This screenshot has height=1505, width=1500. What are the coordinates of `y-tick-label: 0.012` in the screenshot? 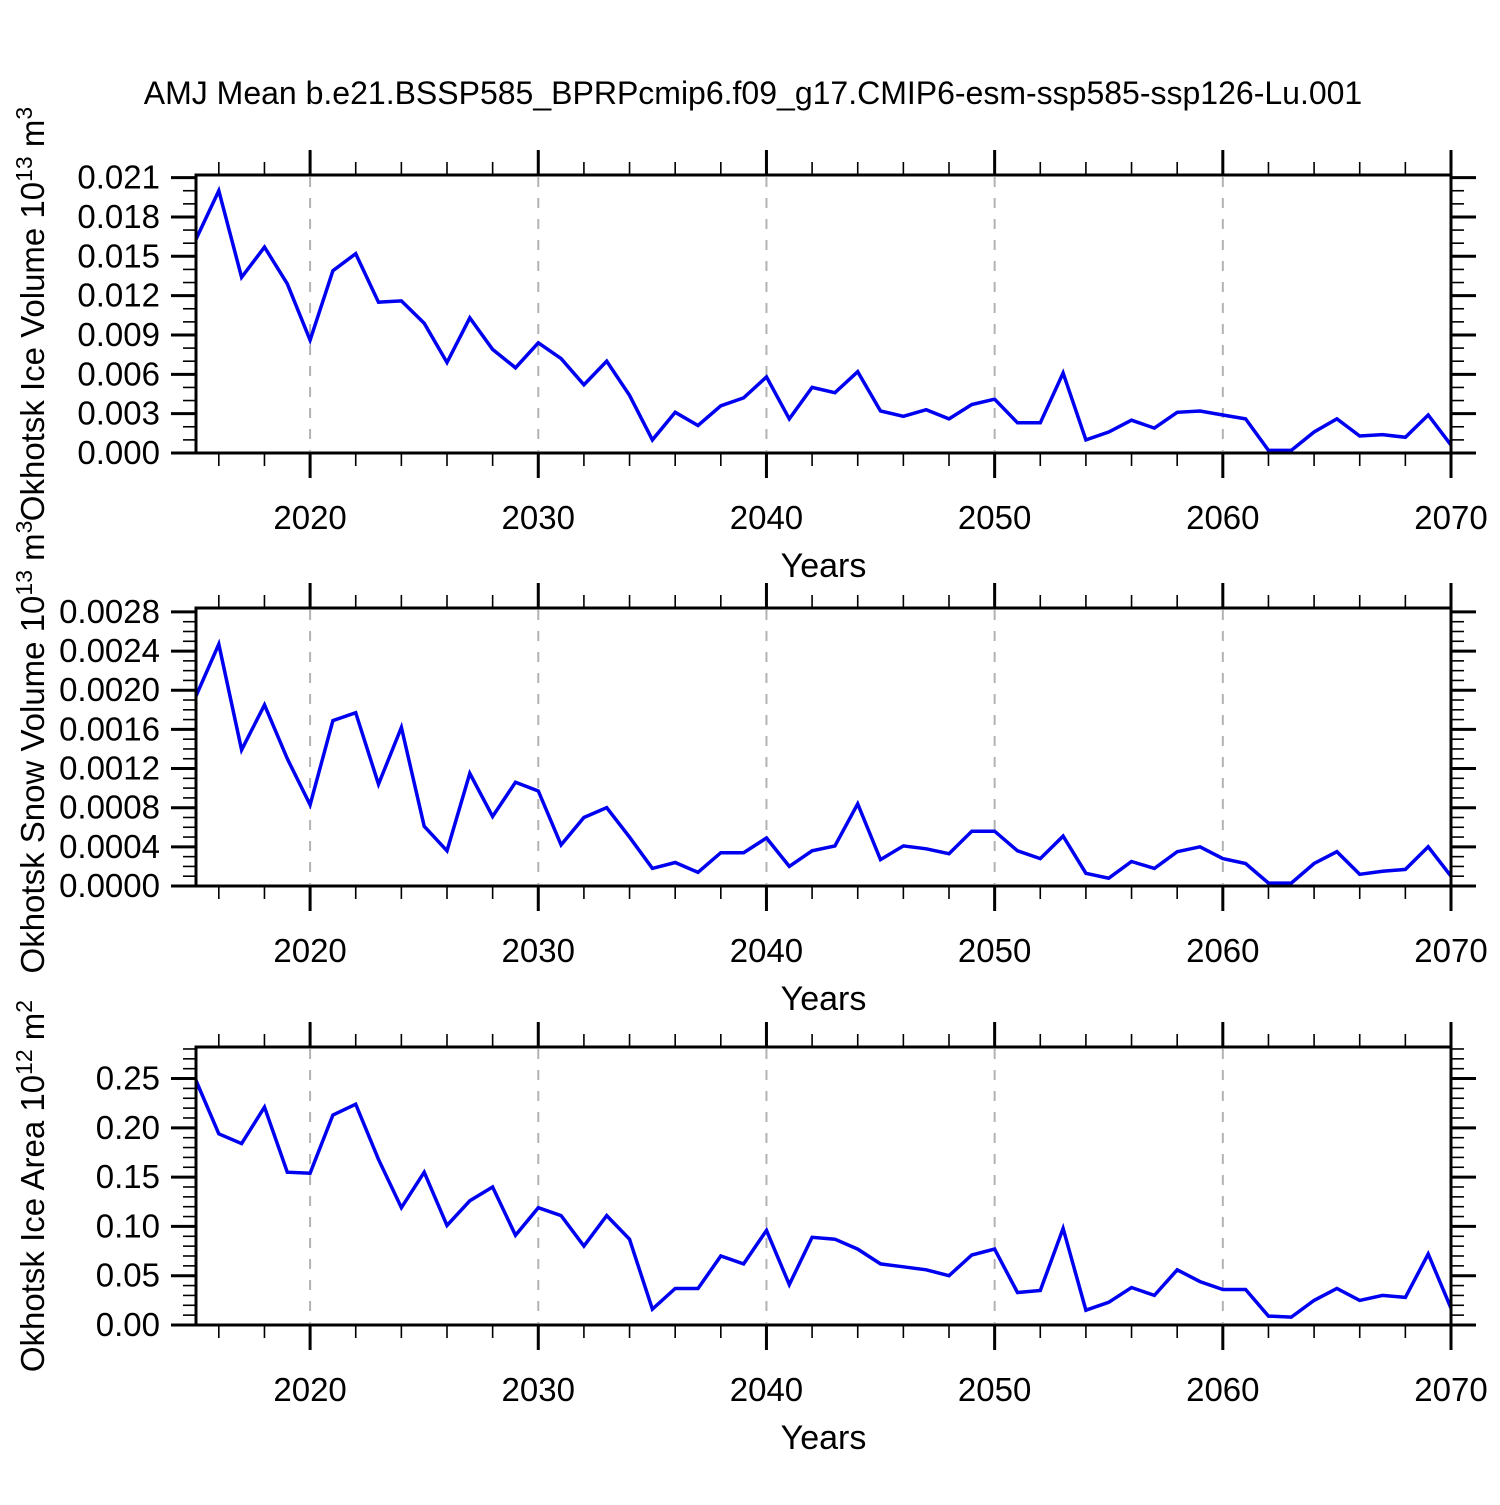 It's located at (118, 295).